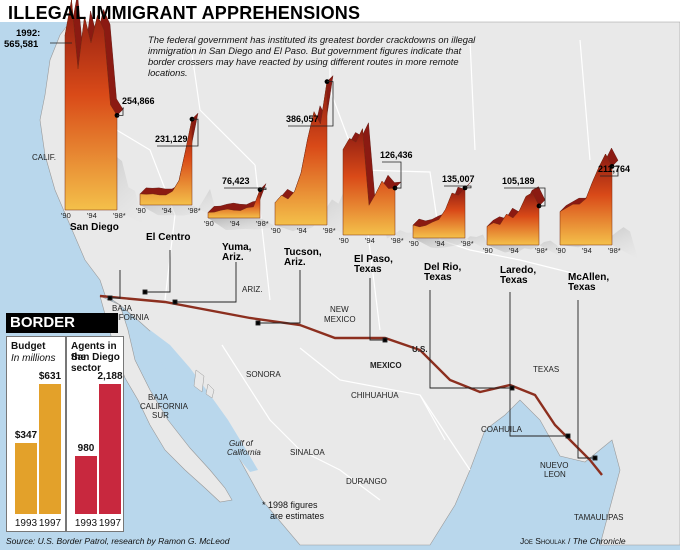 The width and height of the screenshot is (680, 550). I want to click on map-label-sonora: SONORA, so click(263, 374).